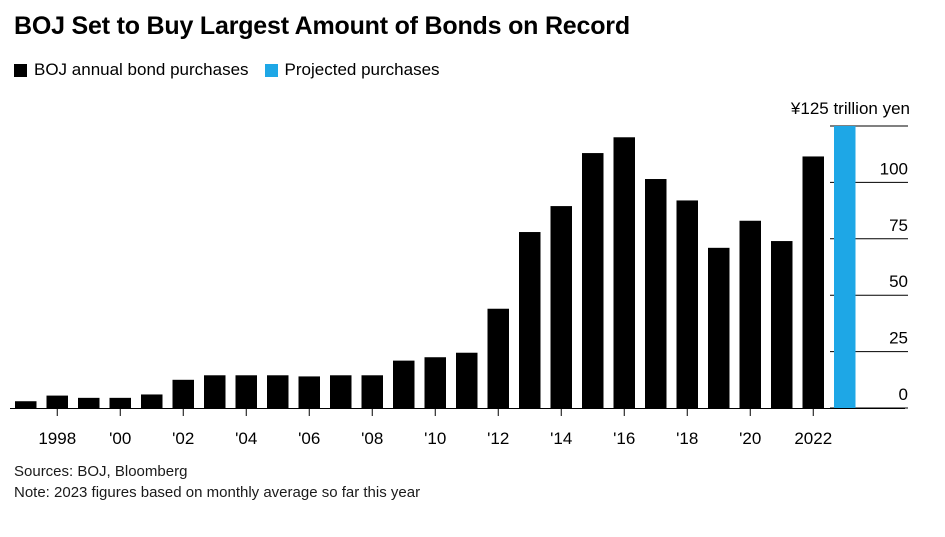 The width and height of the screenshot is (945, 537). What do you see at coordinates (656, 293) in the screenshot?
I see `bar-2017` at bounding box center [656, 293].